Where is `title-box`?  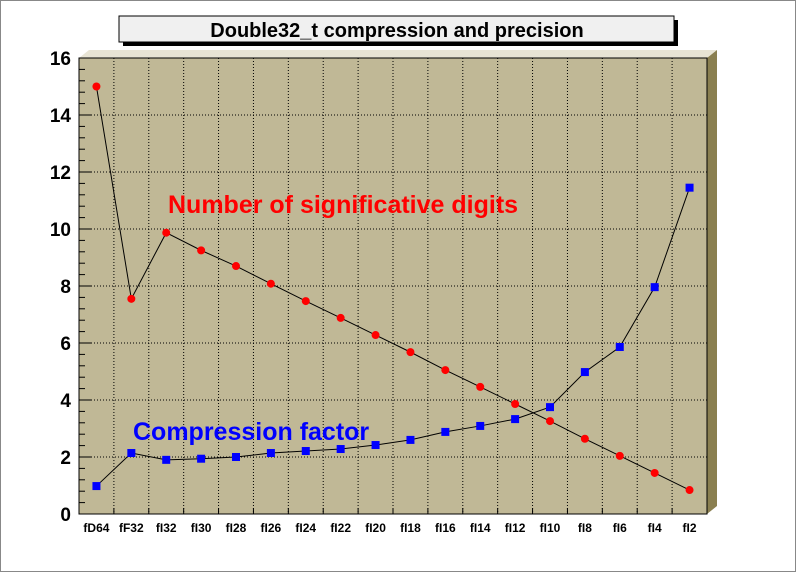
title-box is located at coordinates (396, 29).